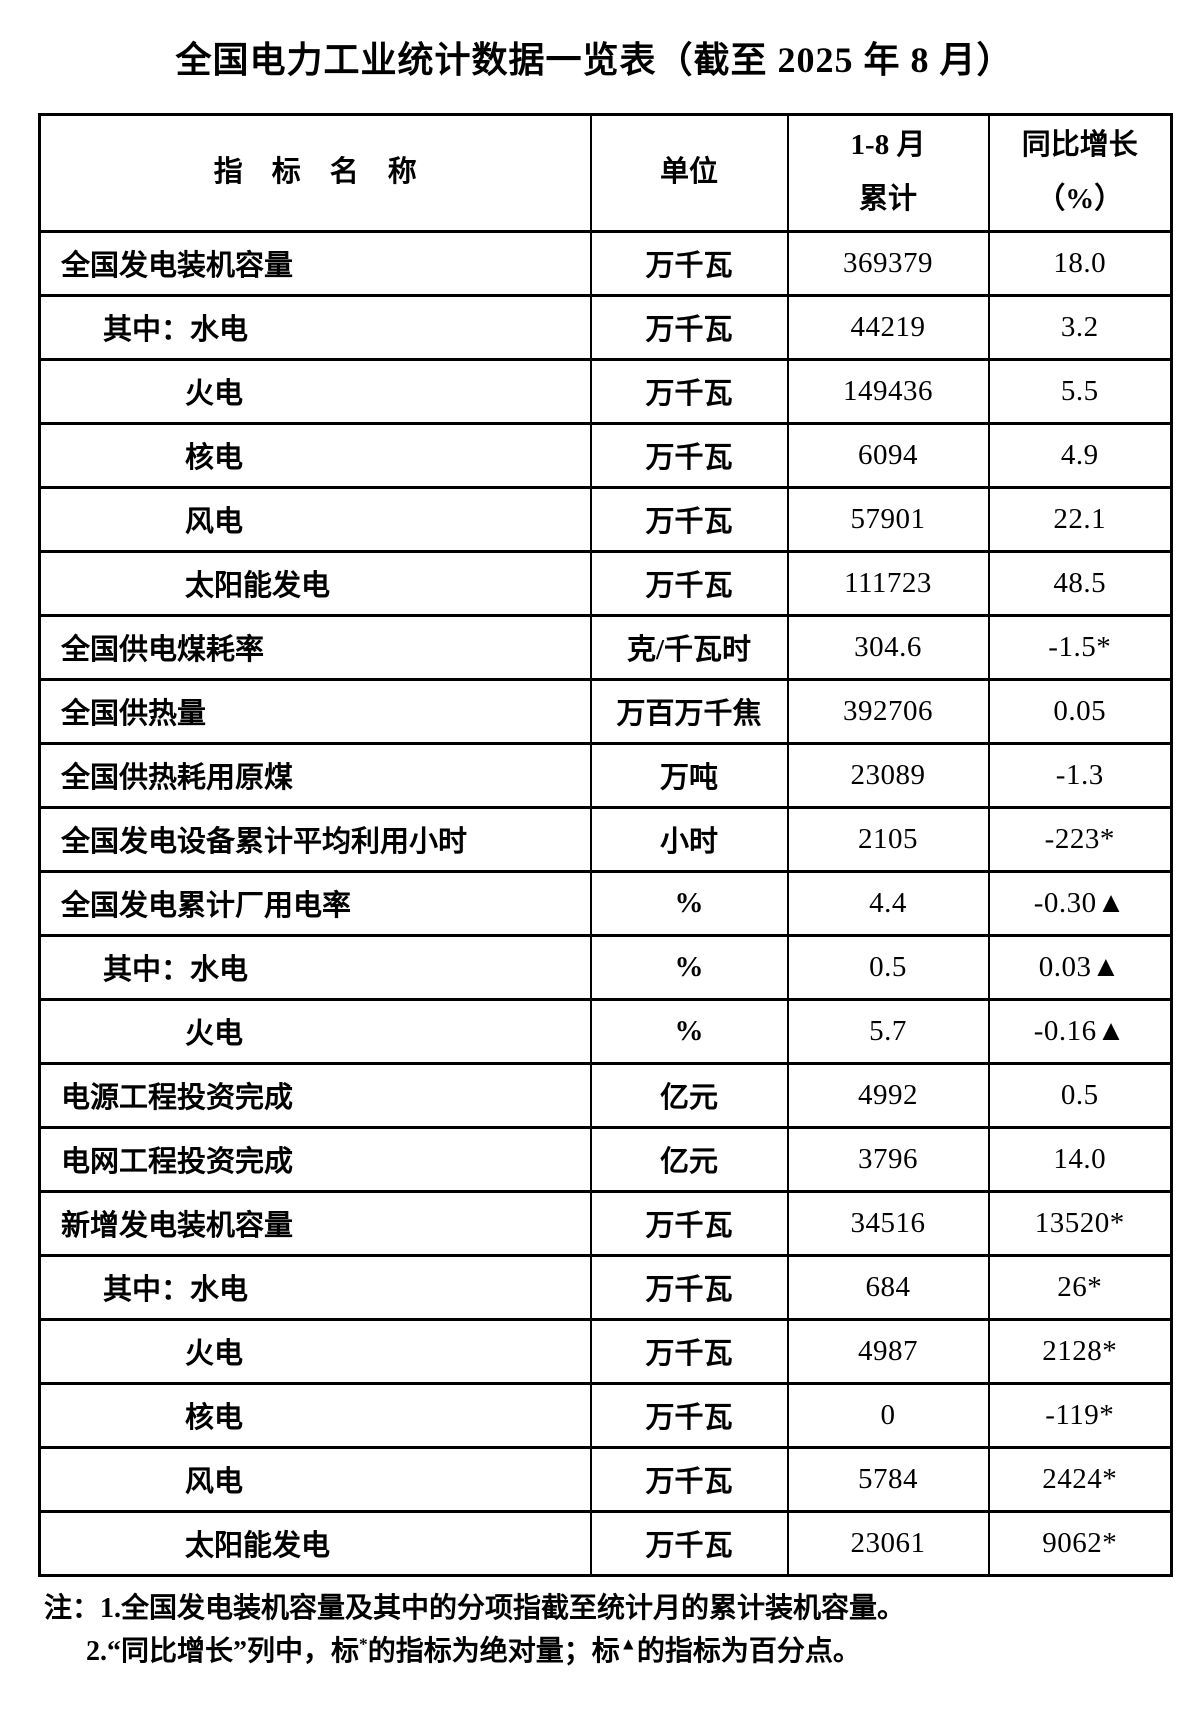 The height and width of the screenshot is (1735, 1189). I want to click on indicator-name-cell: 全国供热量, so click(315, 711).